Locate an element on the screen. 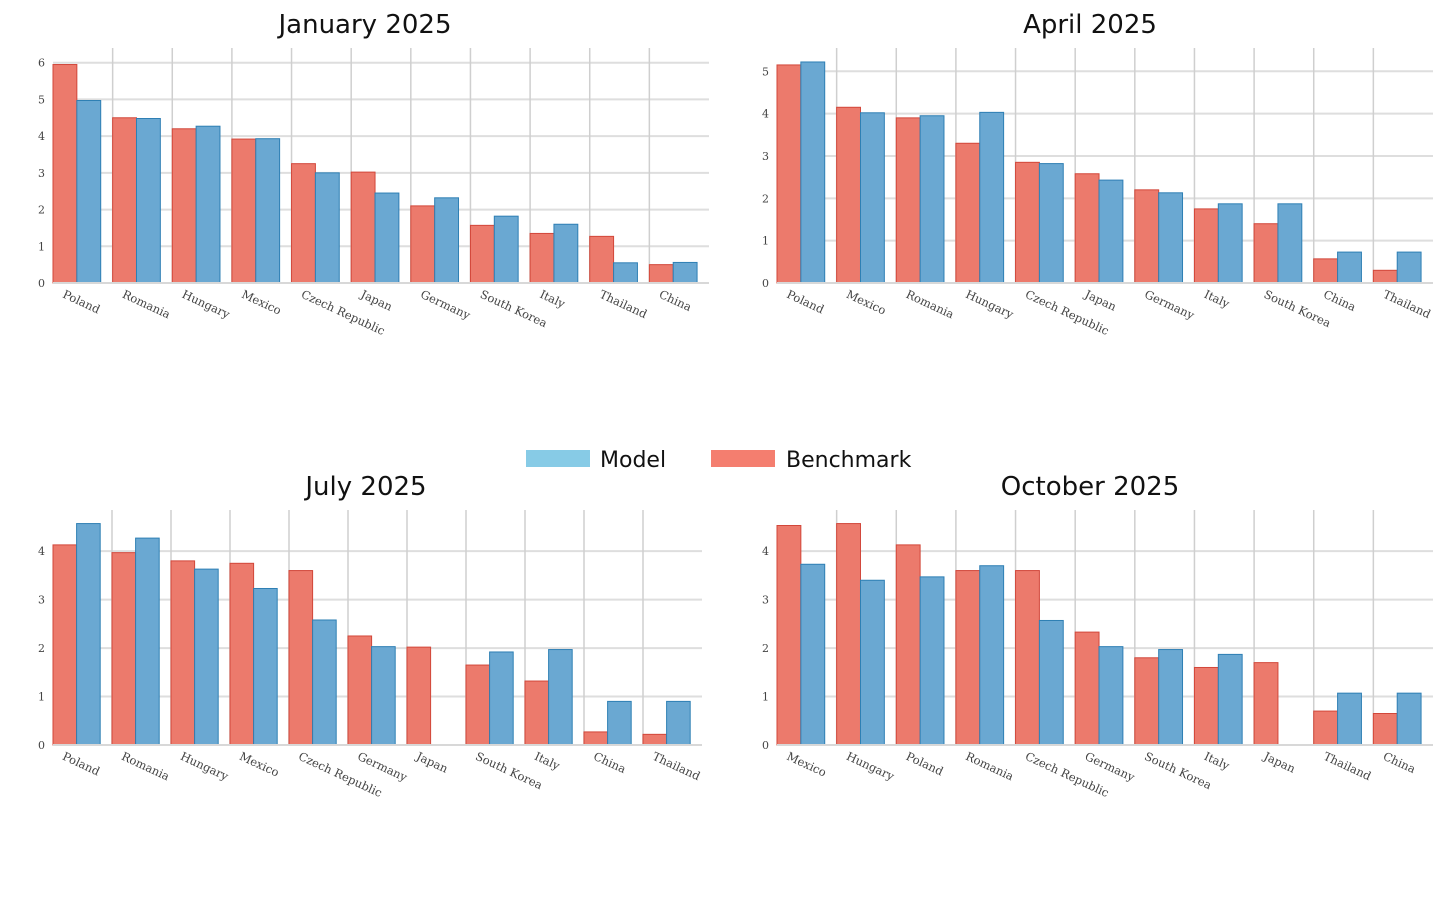  chart-title: July 2025 is located at coordinates (364, 487).